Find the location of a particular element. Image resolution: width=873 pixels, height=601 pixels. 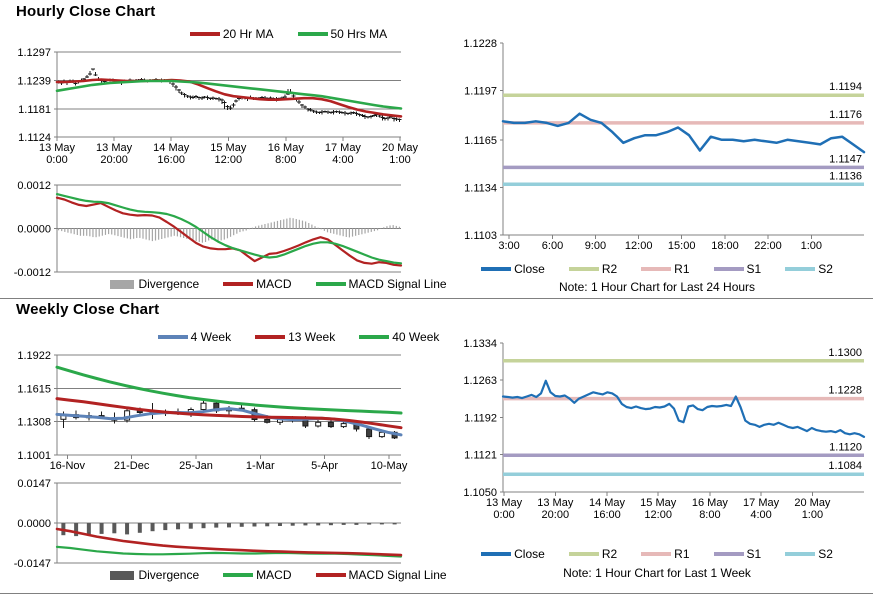

legend-item-macd: MACD is located at coordinates (257, 284).